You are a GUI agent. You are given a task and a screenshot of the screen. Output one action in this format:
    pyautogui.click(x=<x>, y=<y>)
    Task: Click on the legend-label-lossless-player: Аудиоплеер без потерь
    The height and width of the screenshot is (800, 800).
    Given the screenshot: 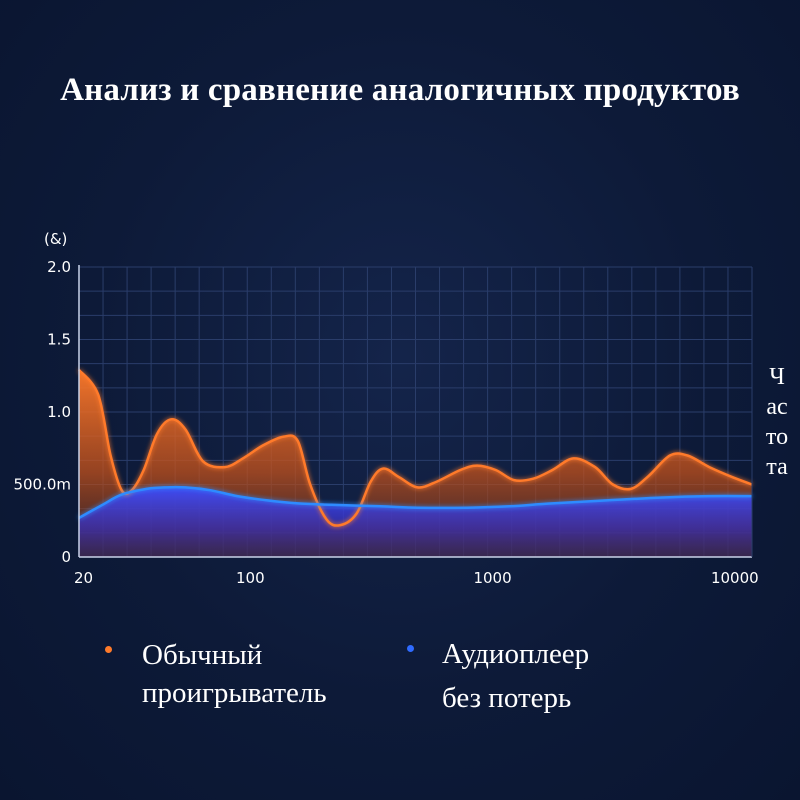 What is the action you would take?
    pyautogui.click(x=516, y=676)
    